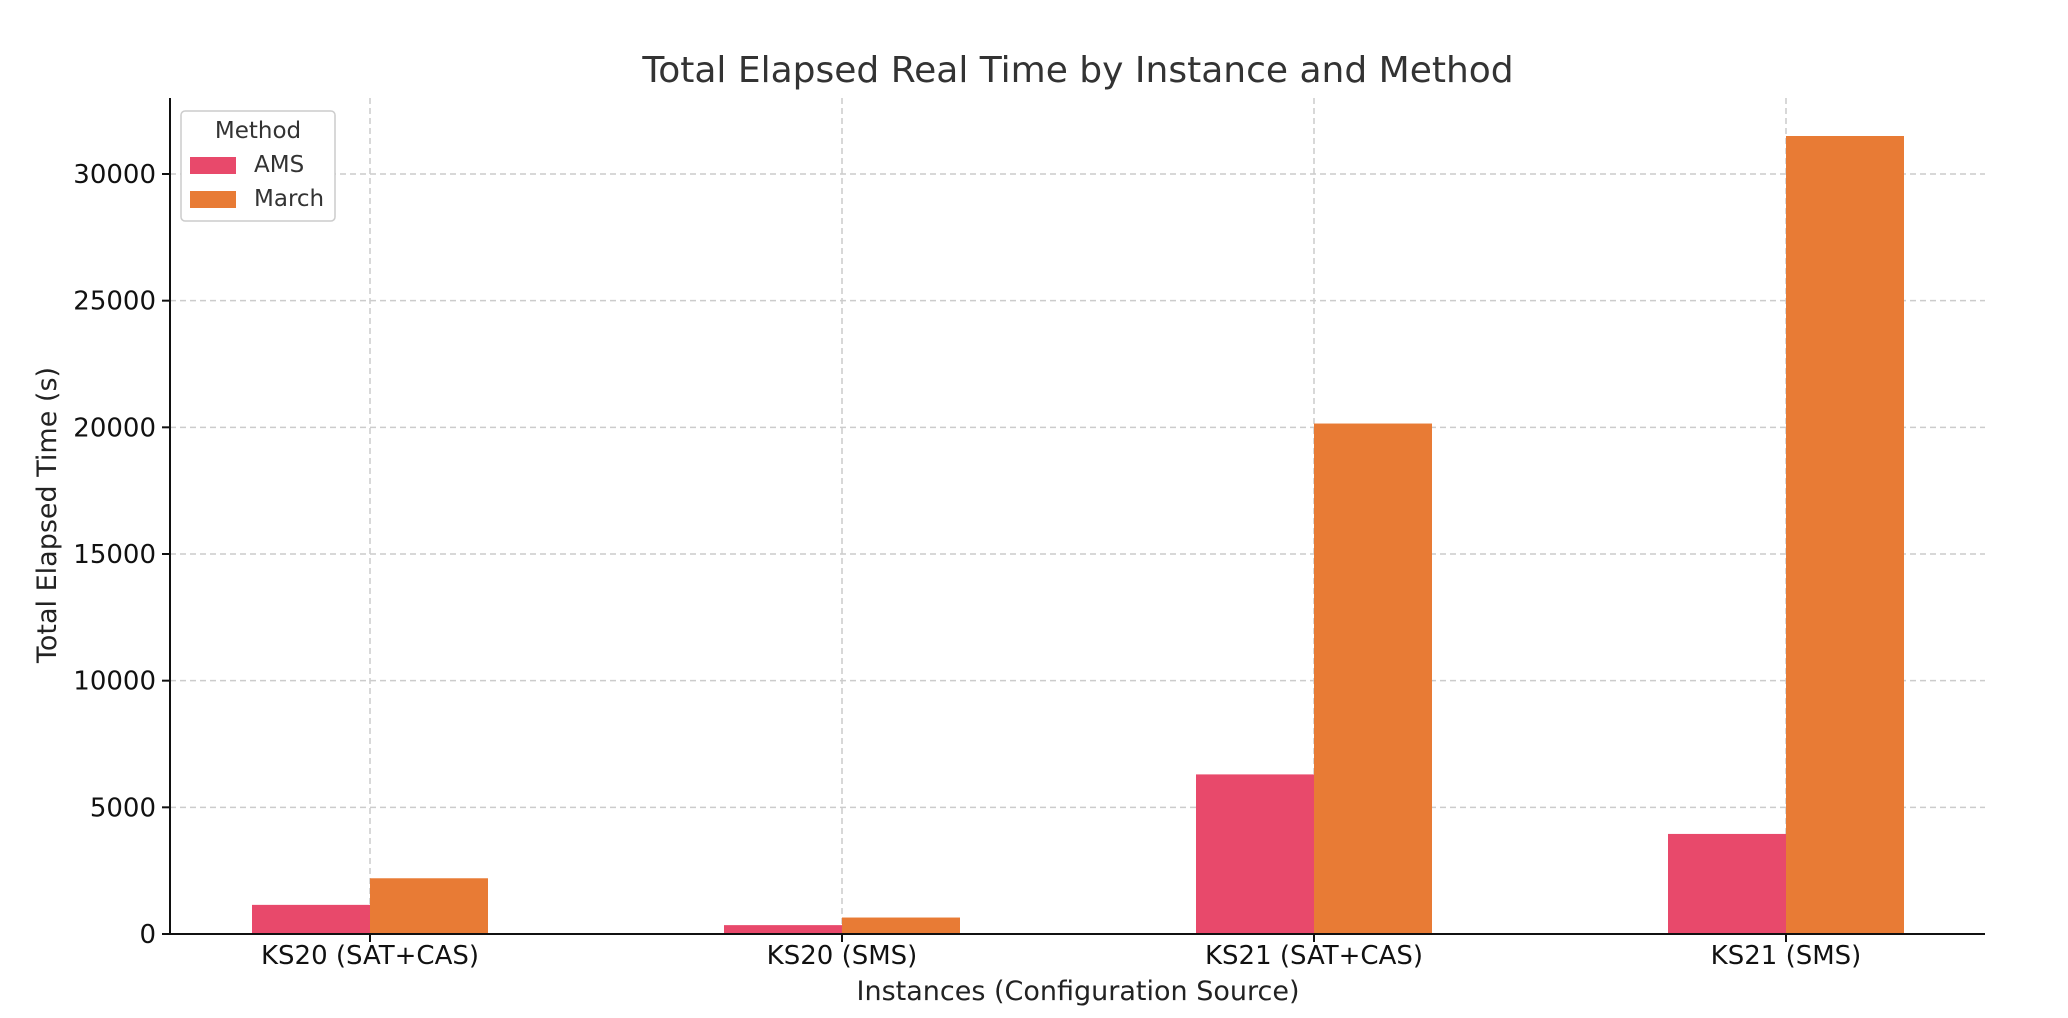 The width and height of the screenshot is (2068, 1018). Describe the element at coordinates (47, 515) in the screenshot. I see `y-axis-label: Total Elapsed Time (s)` at that location.